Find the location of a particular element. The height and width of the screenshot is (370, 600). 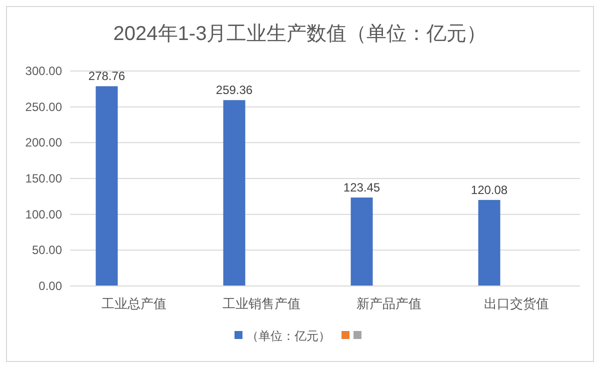

x-tick-label: 工业销售产值 is located at coordinates (261, 303).